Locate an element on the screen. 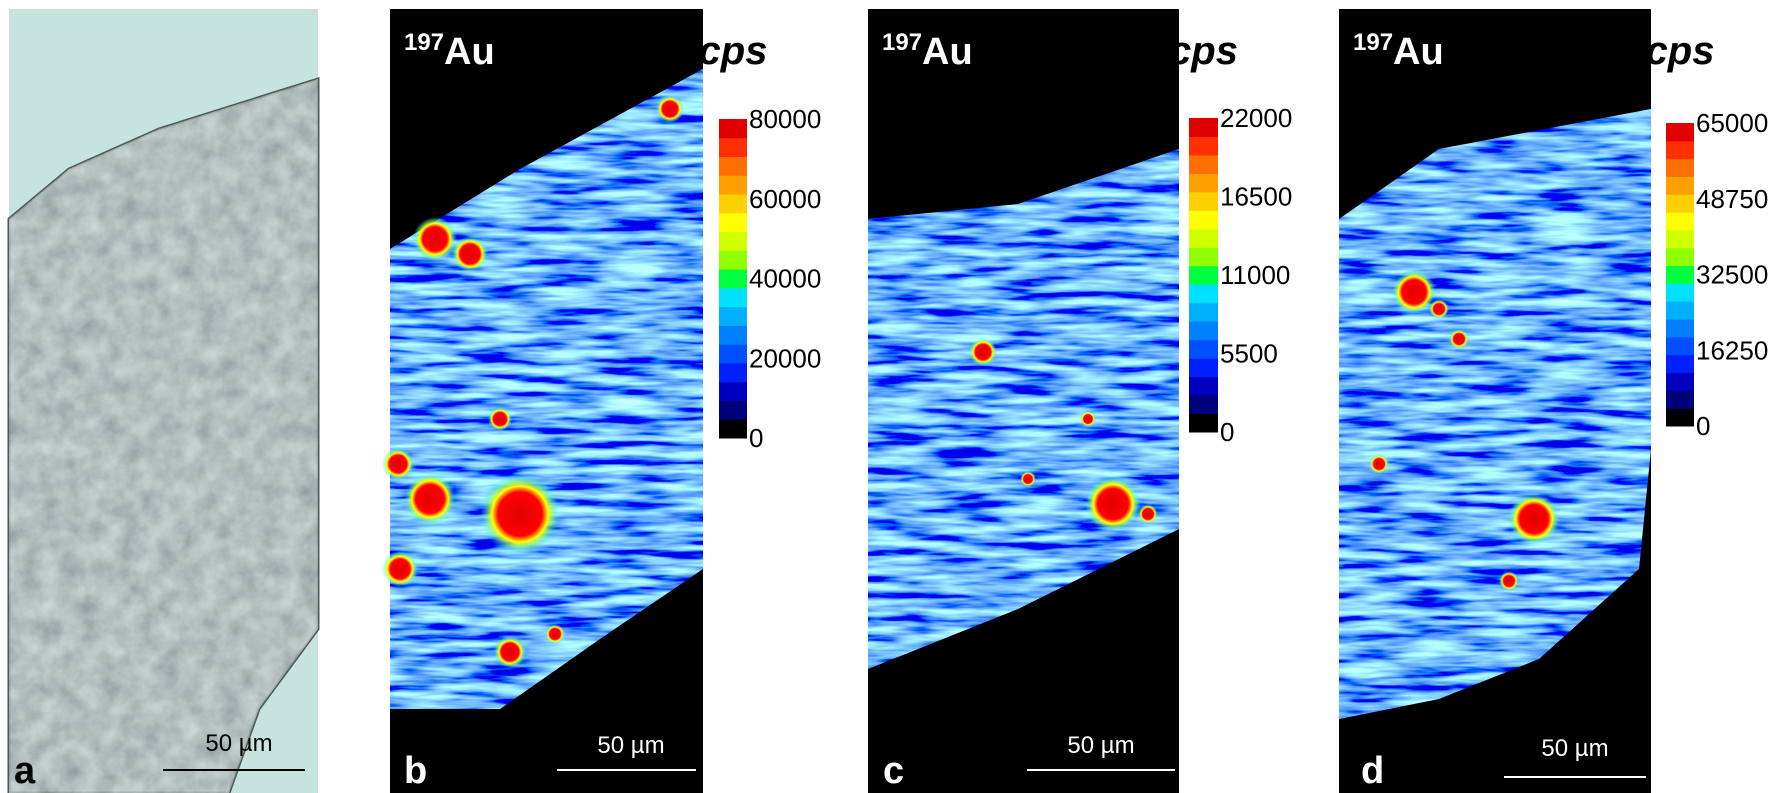 This screenshot has width=1783, height=793. colorbar-tick-label: 48750 is located at coordinates (1732, 199).